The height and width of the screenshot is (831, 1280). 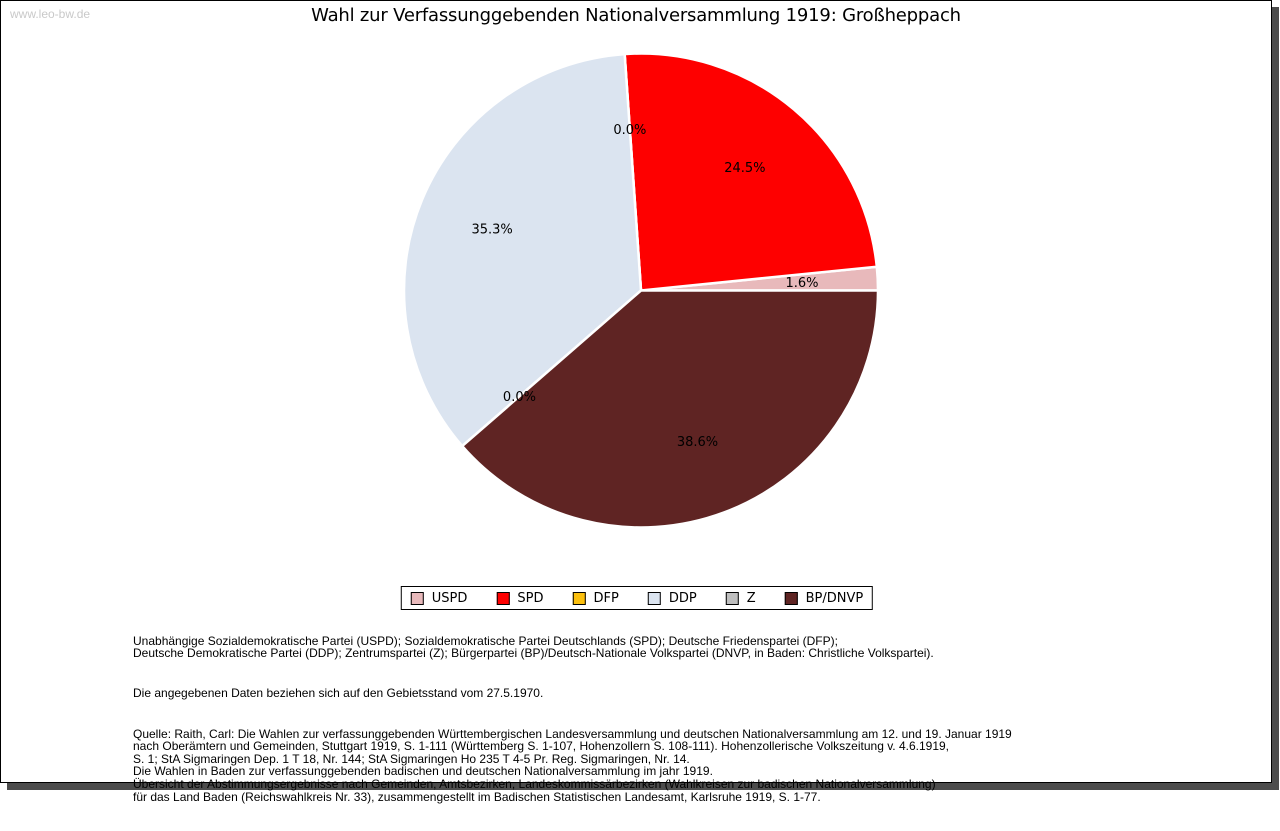 I want to click on legend-item-uspd: USPD, so click(x=439, y=598).